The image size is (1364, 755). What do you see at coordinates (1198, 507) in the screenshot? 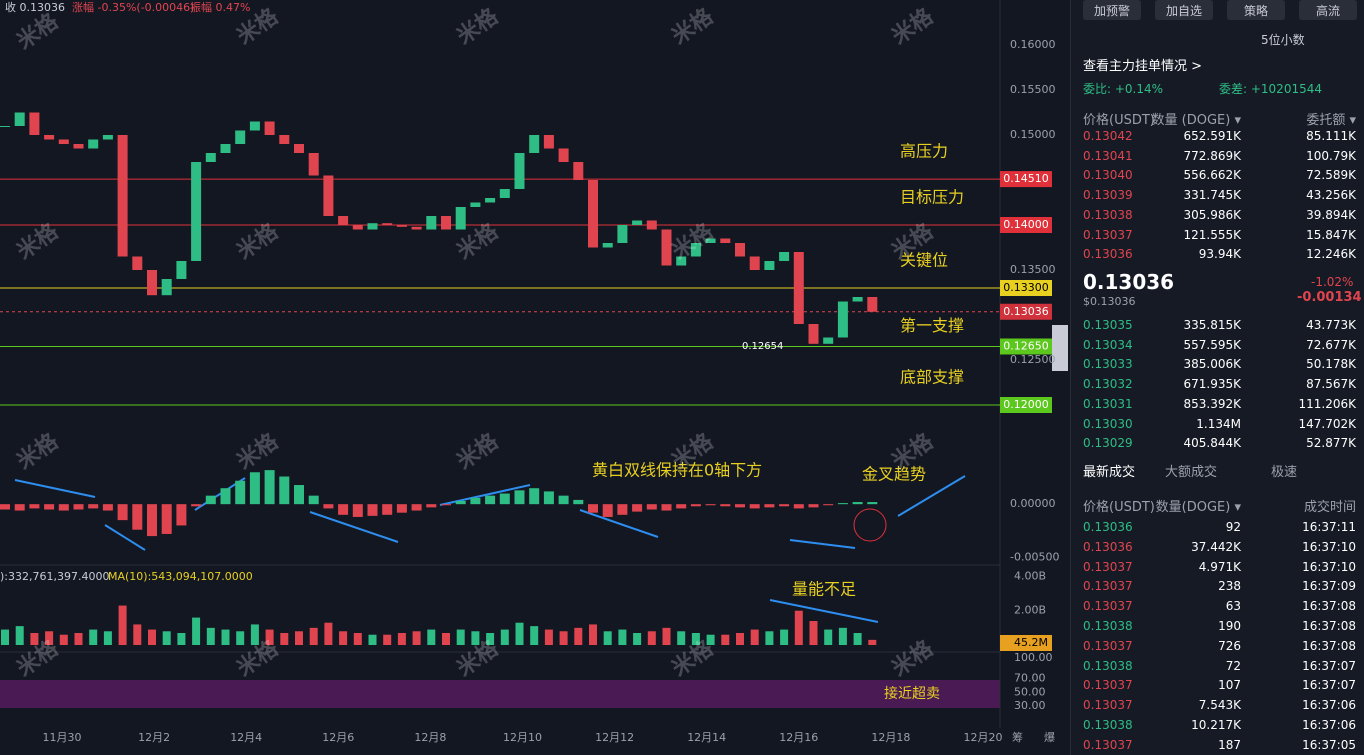
I see `trade-header: 数量(DOGE) ▾` at bounding box center [1198, 507].